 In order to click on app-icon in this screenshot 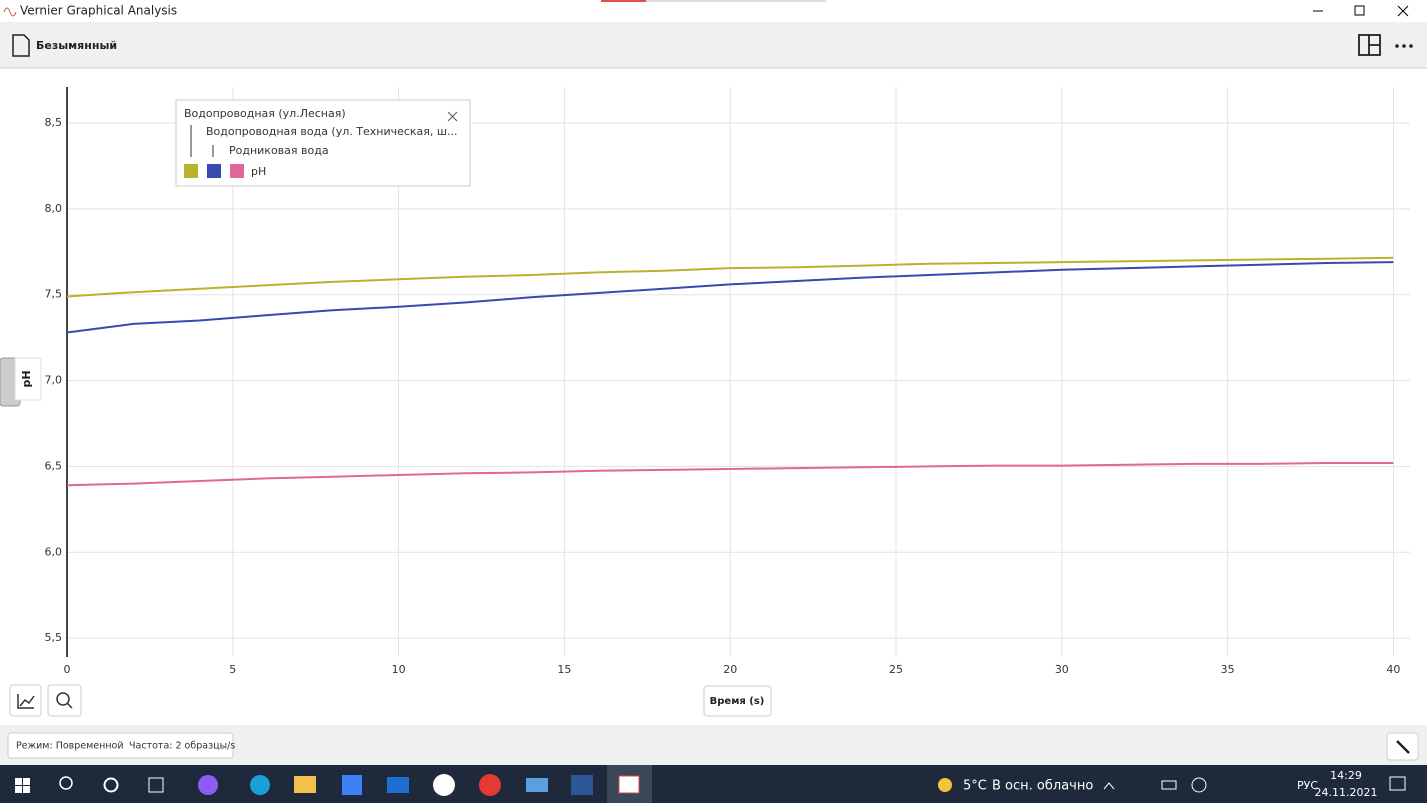, I will do `click(10, 12)`.